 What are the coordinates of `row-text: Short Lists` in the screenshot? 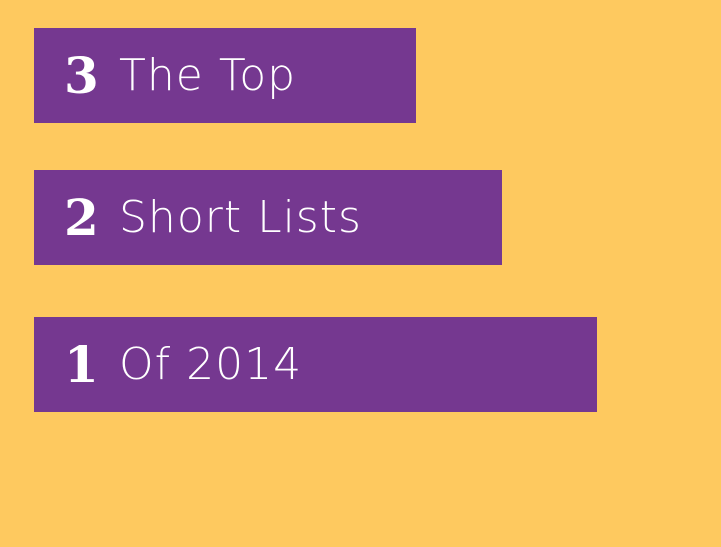 It's located at (240, 217).